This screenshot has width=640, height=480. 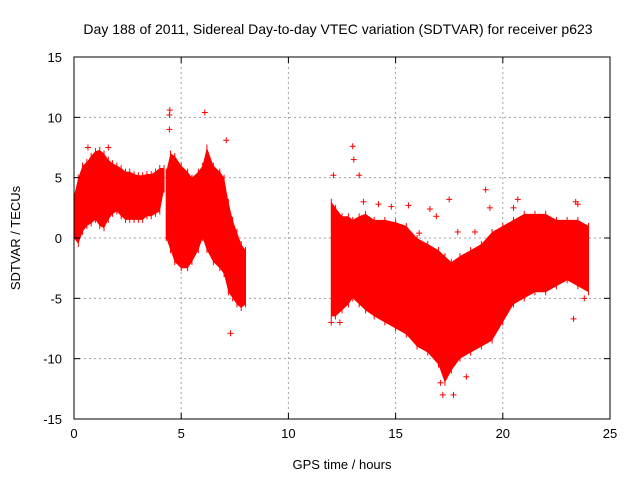 What do you see at coordinates (73, 433) in the screenshot?
I see `x-tick-label: 0` at bounding box center [73, 433].